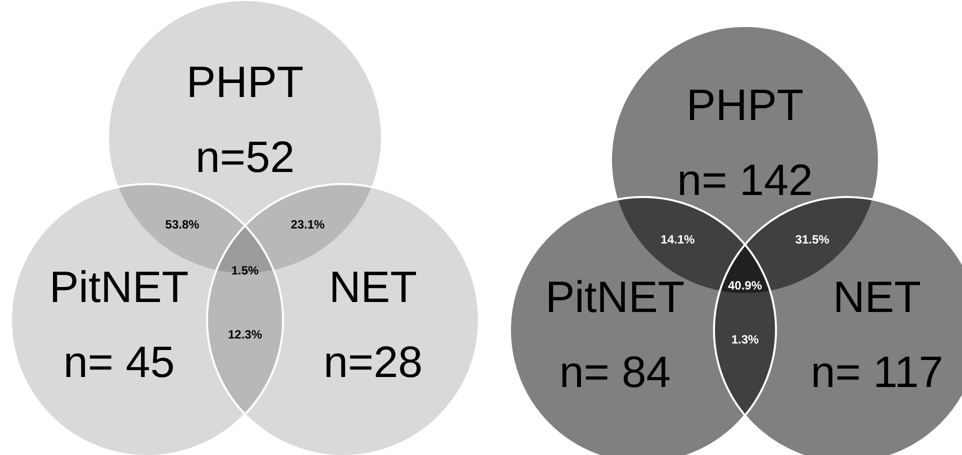  Describe the element at coordinates (182, 224) in the screenshot. I see `text: 53.8%` at that location.